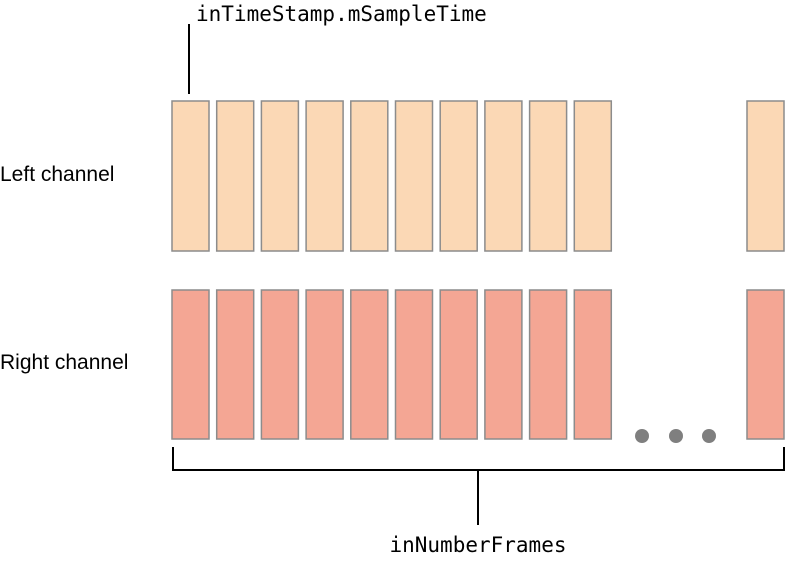 The height and width of the screenshot is (561, 787). I want to click on frames-label: inNumberFrames, so click(477, 545).